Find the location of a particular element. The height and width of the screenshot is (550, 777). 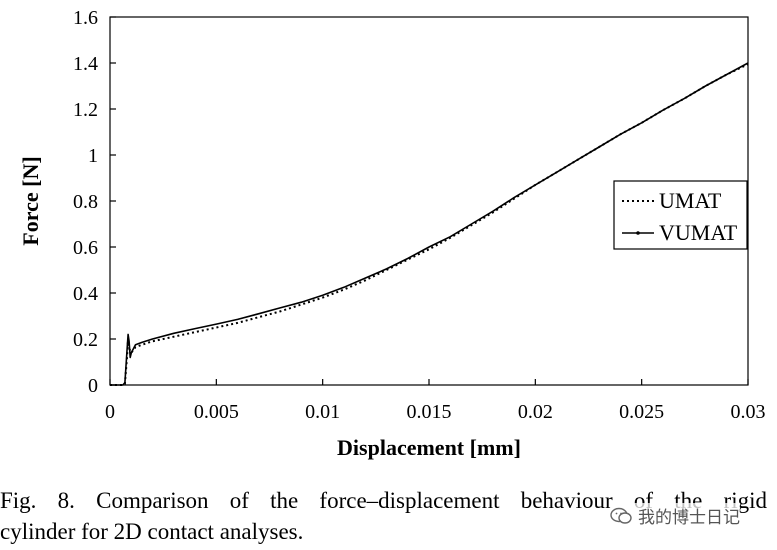

legend-box is located at coordinates (680, 215).